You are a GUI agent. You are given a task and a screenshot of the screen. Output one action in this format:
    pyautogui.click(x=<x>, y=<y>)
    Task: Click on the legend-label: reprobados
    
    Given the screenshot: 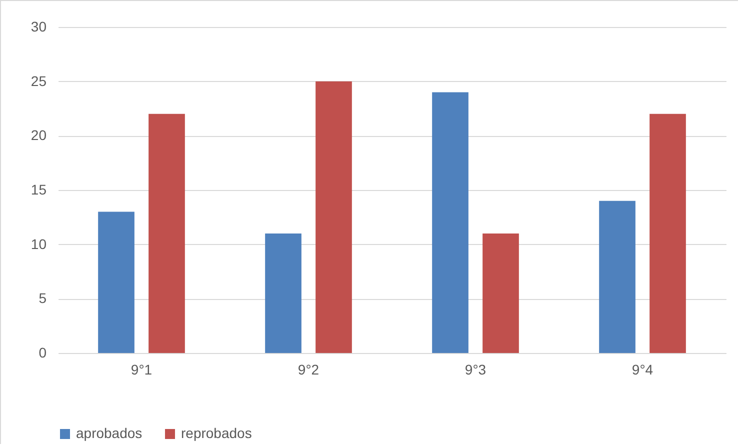 What is the action you would take?
    pyautogui.click(x=216, y=433)
    